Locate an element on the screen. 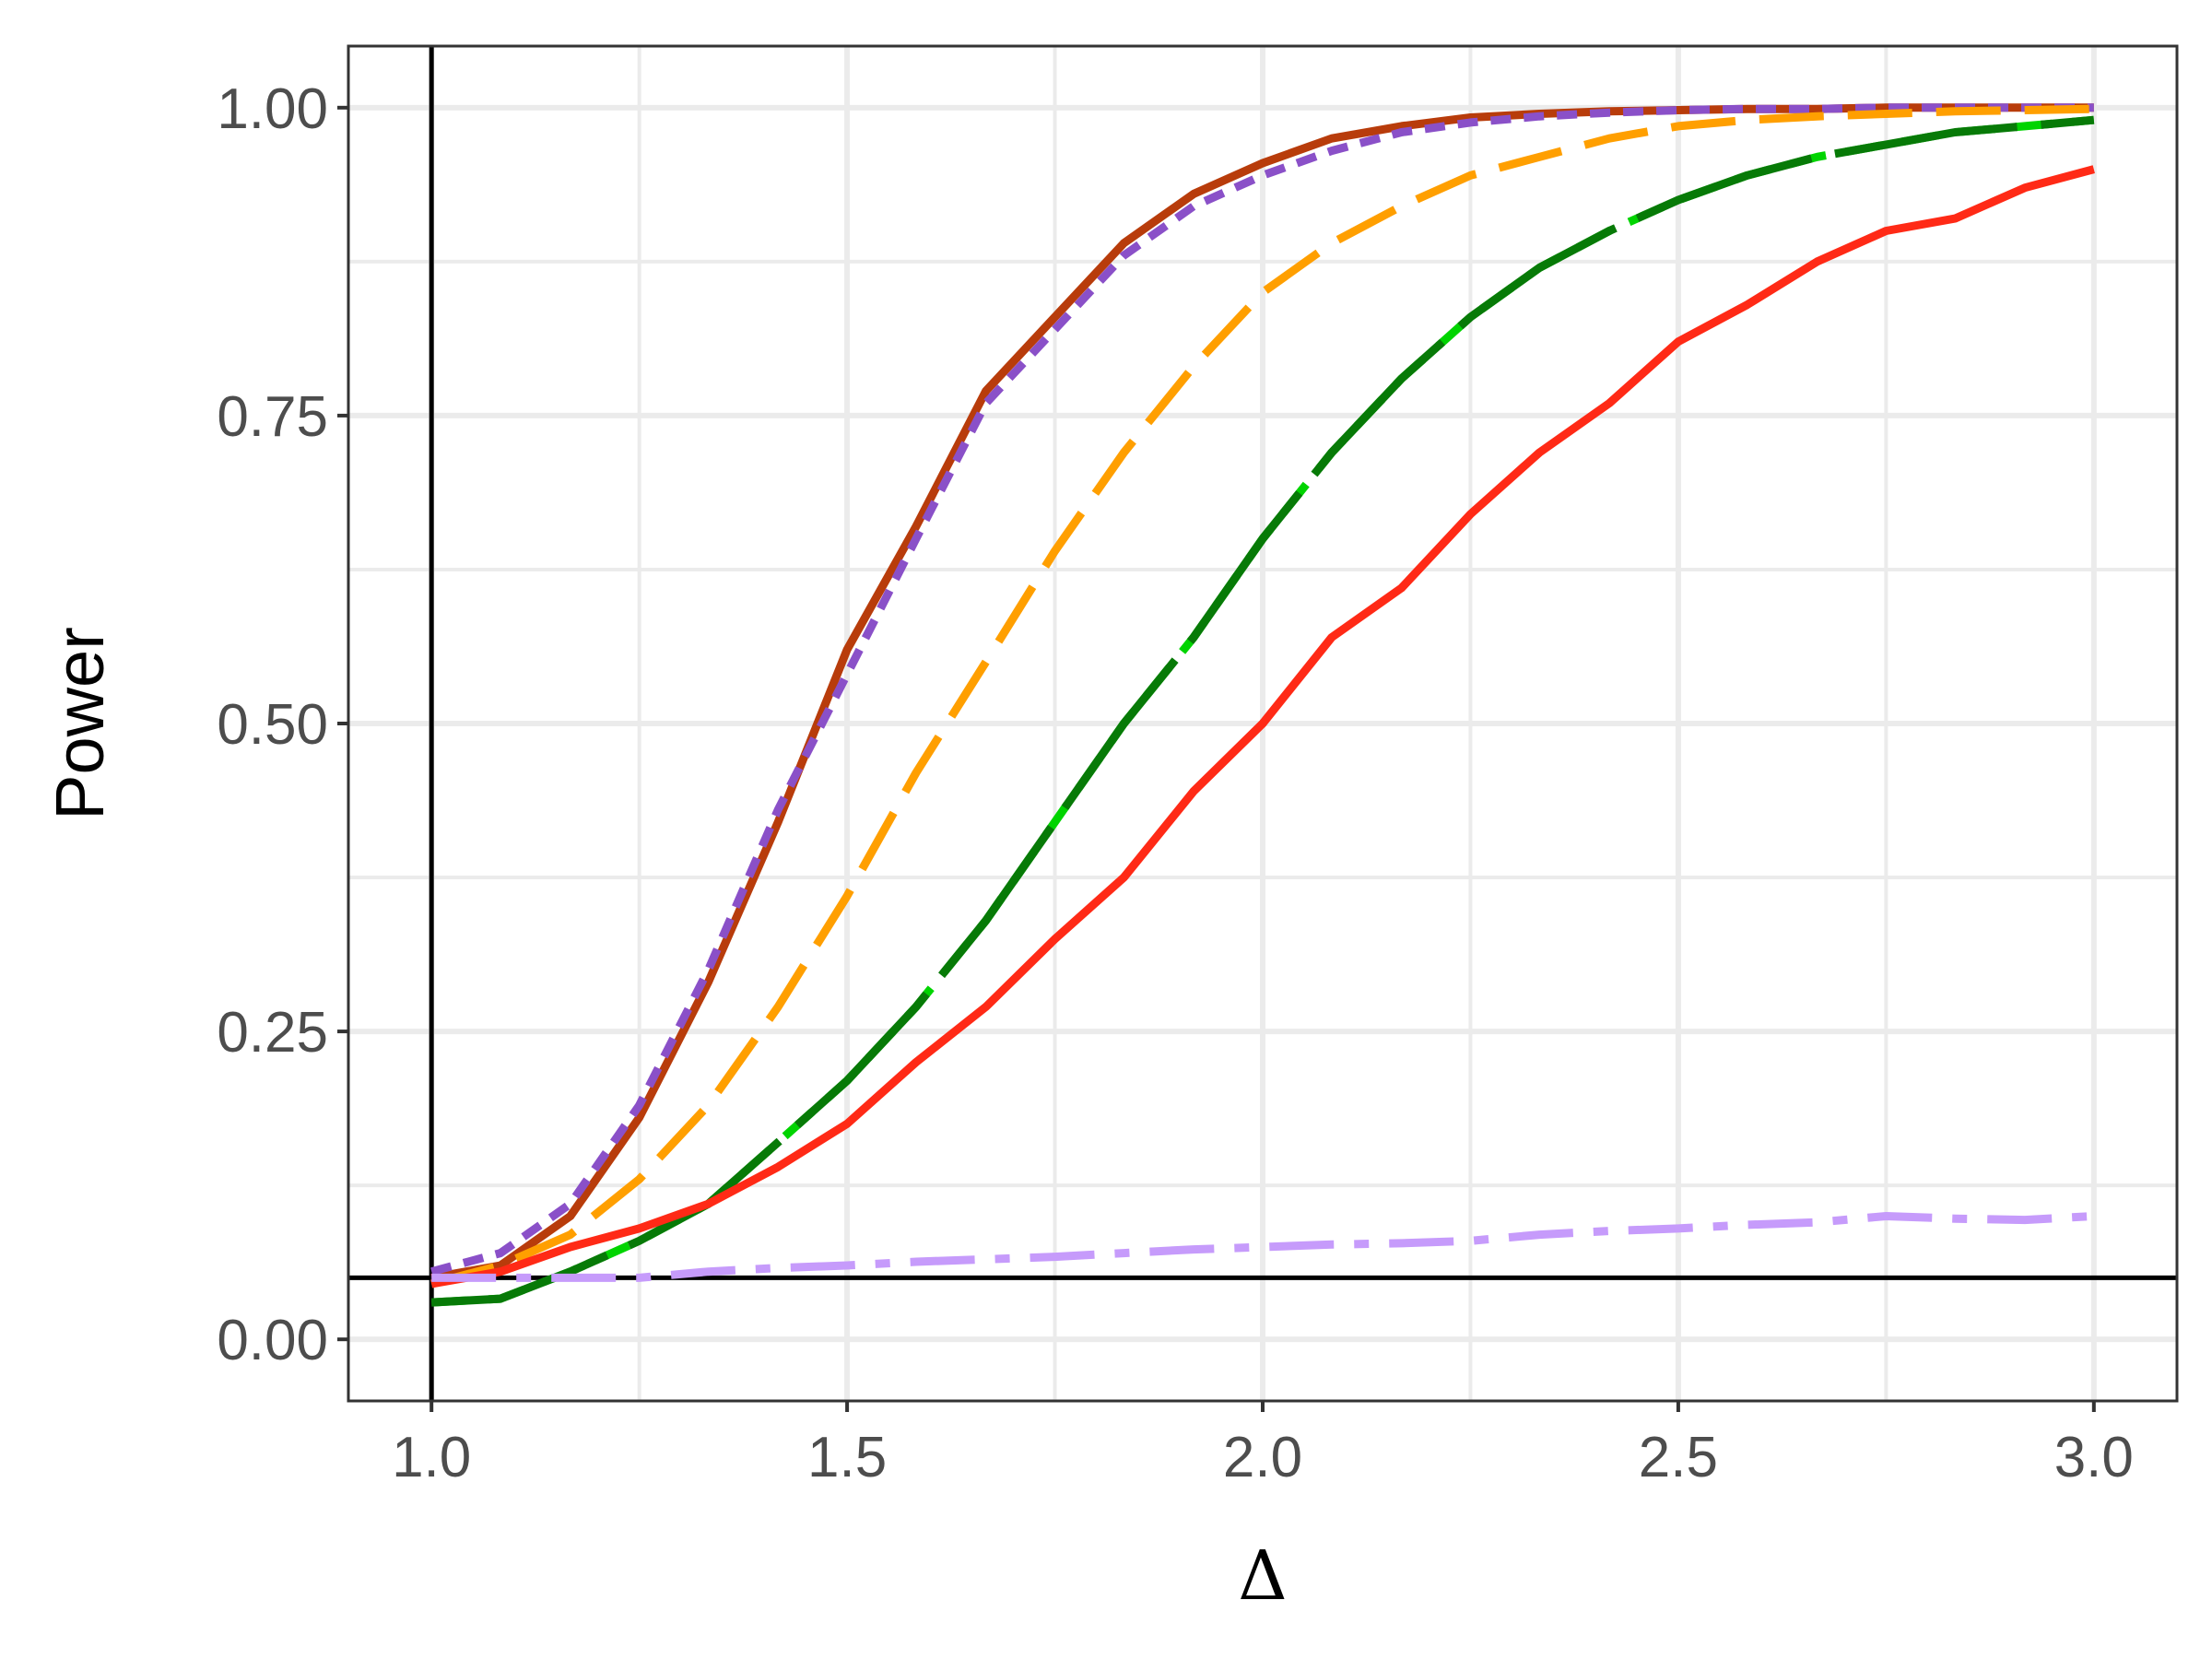 Image resolution: width=2212 pixels, height=1659 pixels. x-tick-label: 2.0 is located at coordinates (1262, 1457).